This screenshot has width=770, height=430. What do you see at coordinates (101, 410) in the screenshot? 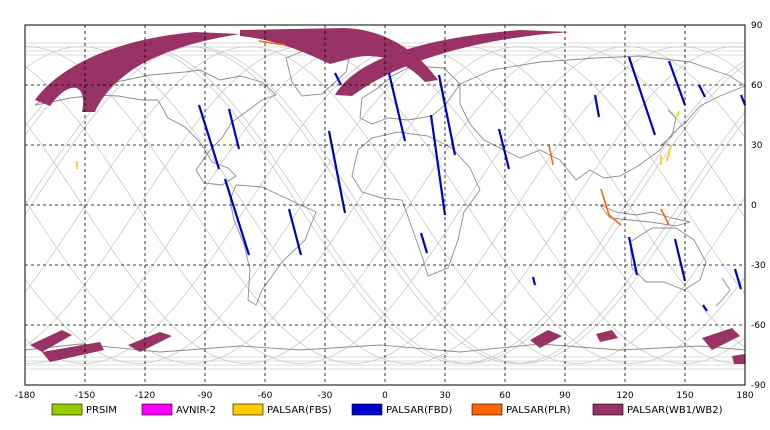
I see `legend-label: PRSIM` at bounding box center [101, 410].